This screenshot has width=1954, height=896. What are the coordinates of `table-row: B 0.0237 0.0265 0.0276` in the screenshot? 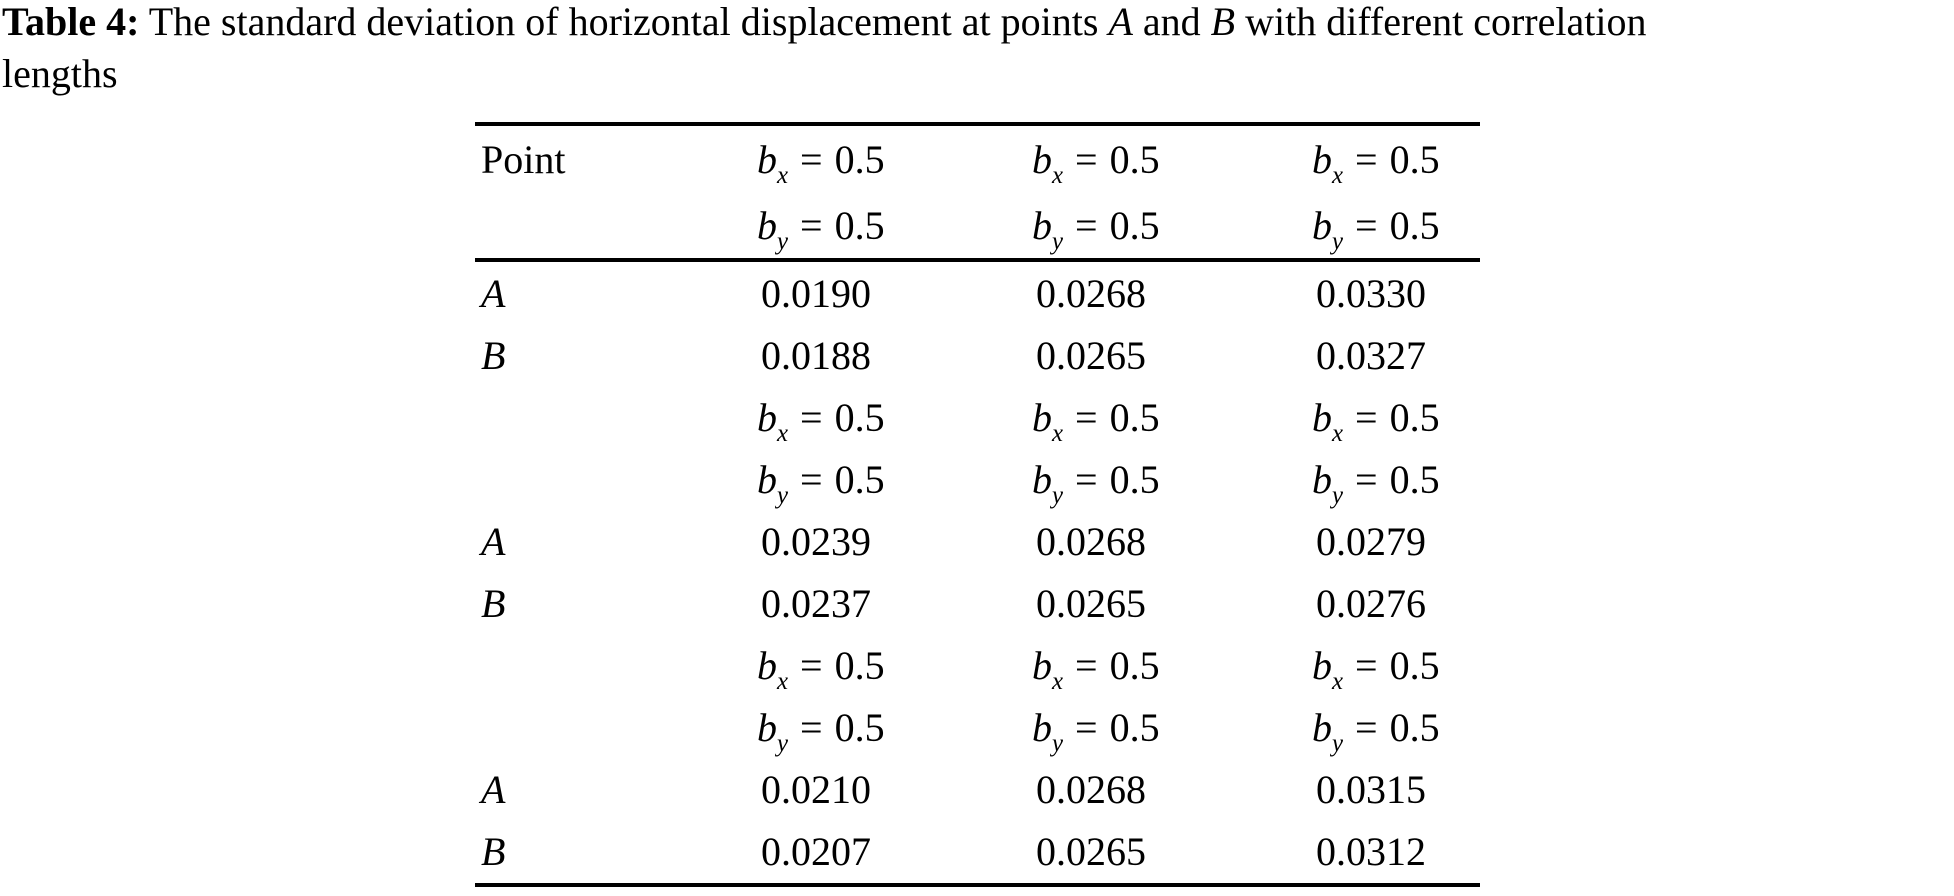 It's located at (977, 603).